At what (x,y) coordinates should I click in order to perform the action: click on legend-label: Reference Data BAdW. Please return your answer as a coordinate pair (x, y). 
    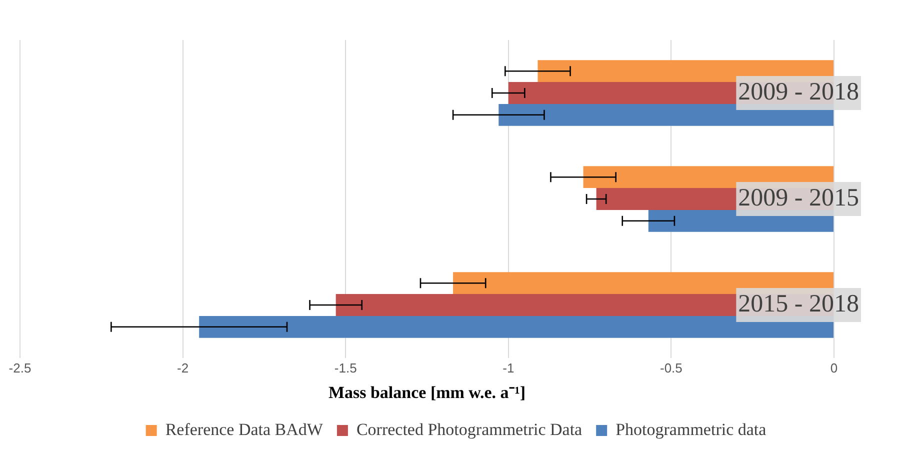
    Looking at the image, I should click on (244, 429).